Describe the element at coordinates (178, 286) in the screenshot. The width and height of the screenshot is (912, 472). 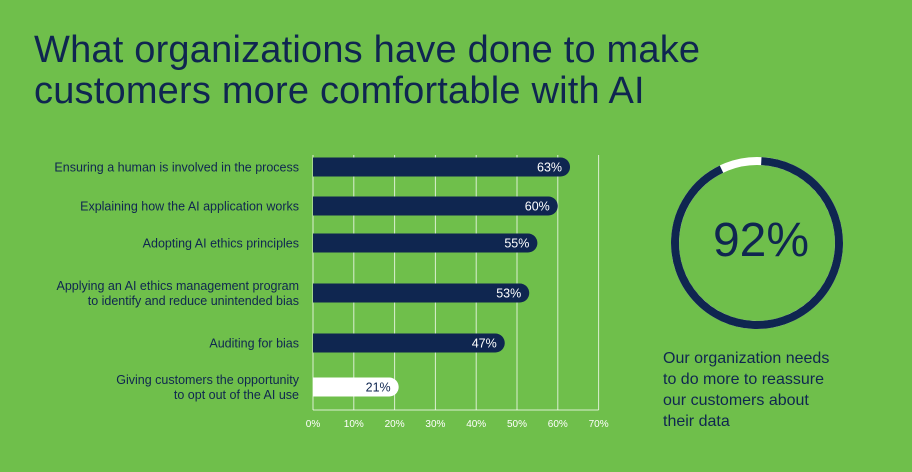
I see `category-label: Applying an AI ethics management program` at that location.